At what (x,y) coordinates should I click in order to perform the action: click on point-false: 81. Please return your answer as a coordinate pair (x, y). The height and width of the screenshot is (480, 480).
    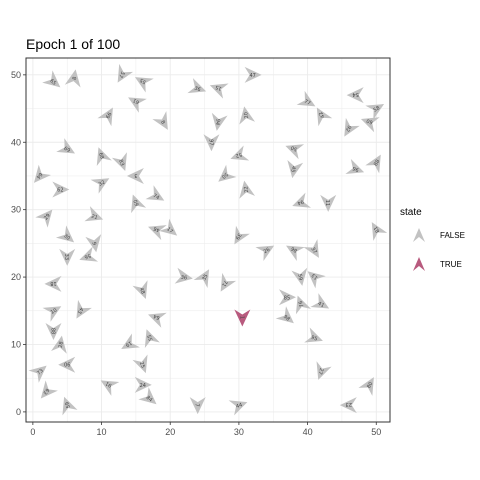
    Looking at the image, I should click on (379, 231).